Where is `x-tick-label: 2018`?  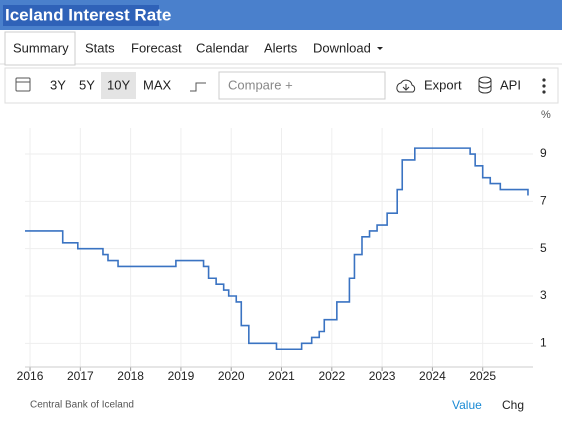
x-tick-label: 2018 is located at coordinates (130, 376).